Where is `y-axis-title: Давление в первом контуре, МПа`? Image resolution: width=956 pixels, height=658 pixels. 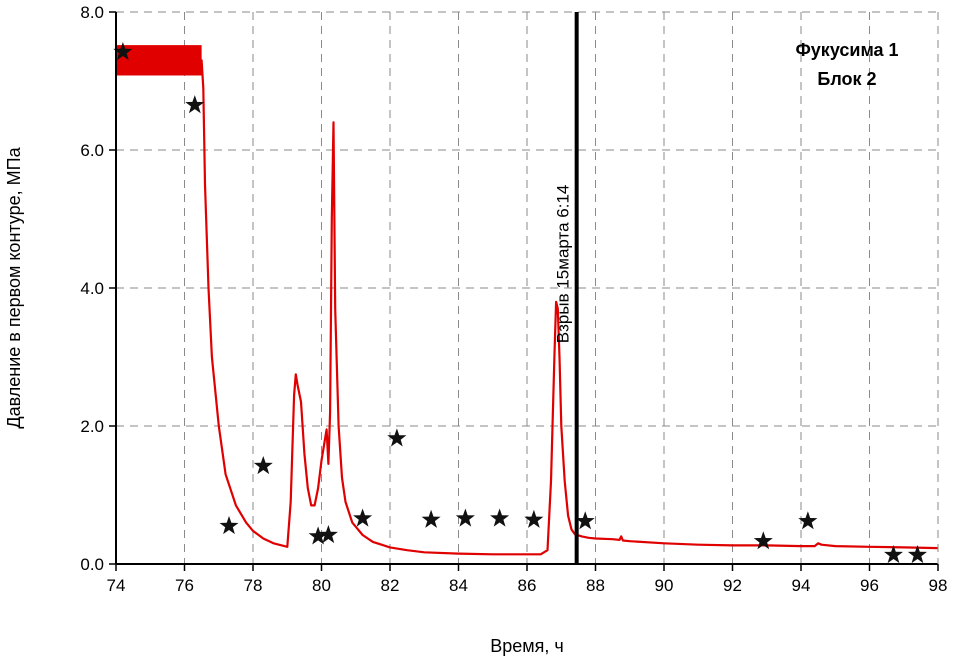
y-axis-title: Давление в первом контуре, МПа is located at coordinates (14, 287).